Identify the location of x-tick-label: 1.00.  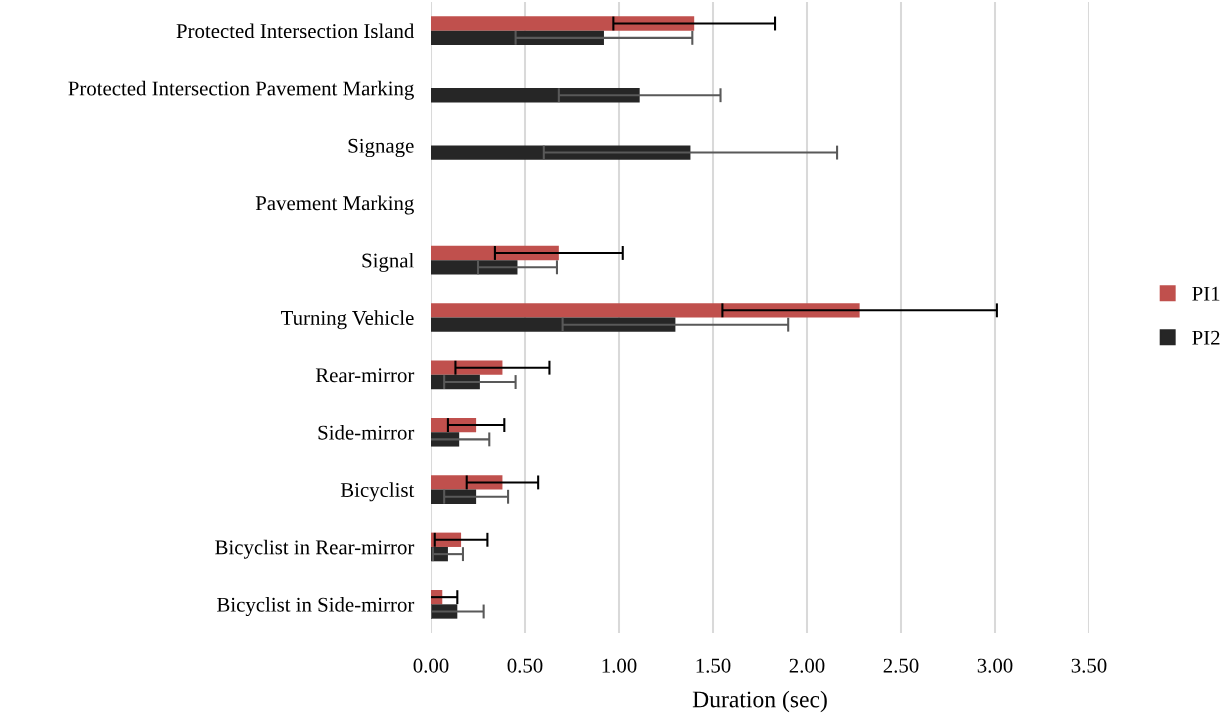
(619, 665).